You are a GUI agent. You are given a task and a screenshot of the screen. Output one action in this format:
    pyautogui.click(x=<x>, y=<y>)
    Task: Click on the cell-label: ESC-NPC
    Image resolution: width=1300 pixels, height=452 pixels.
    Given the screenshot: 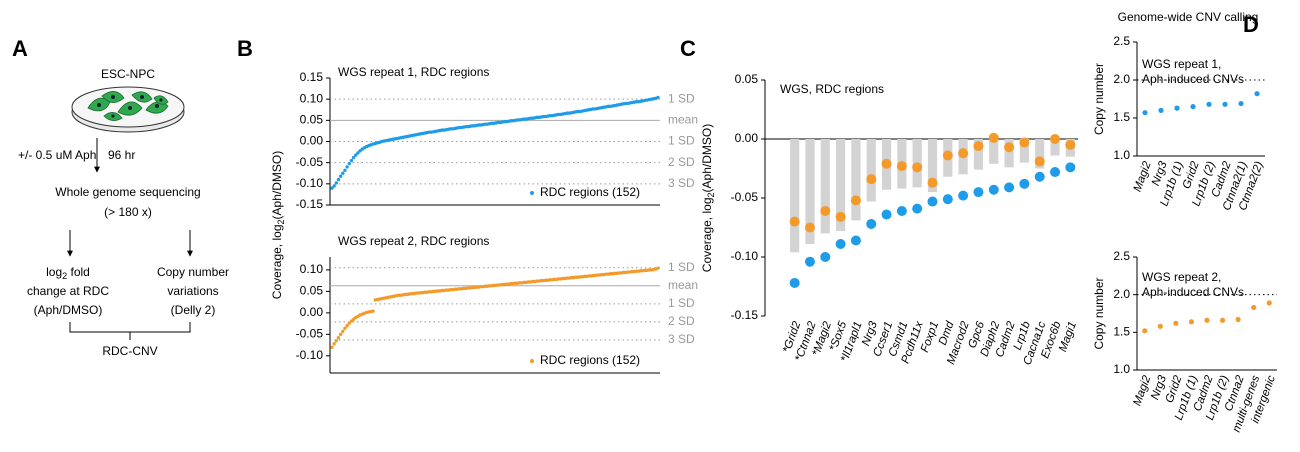 What is the action you would take?
    pyautogui.click(x=128, y=74)
    